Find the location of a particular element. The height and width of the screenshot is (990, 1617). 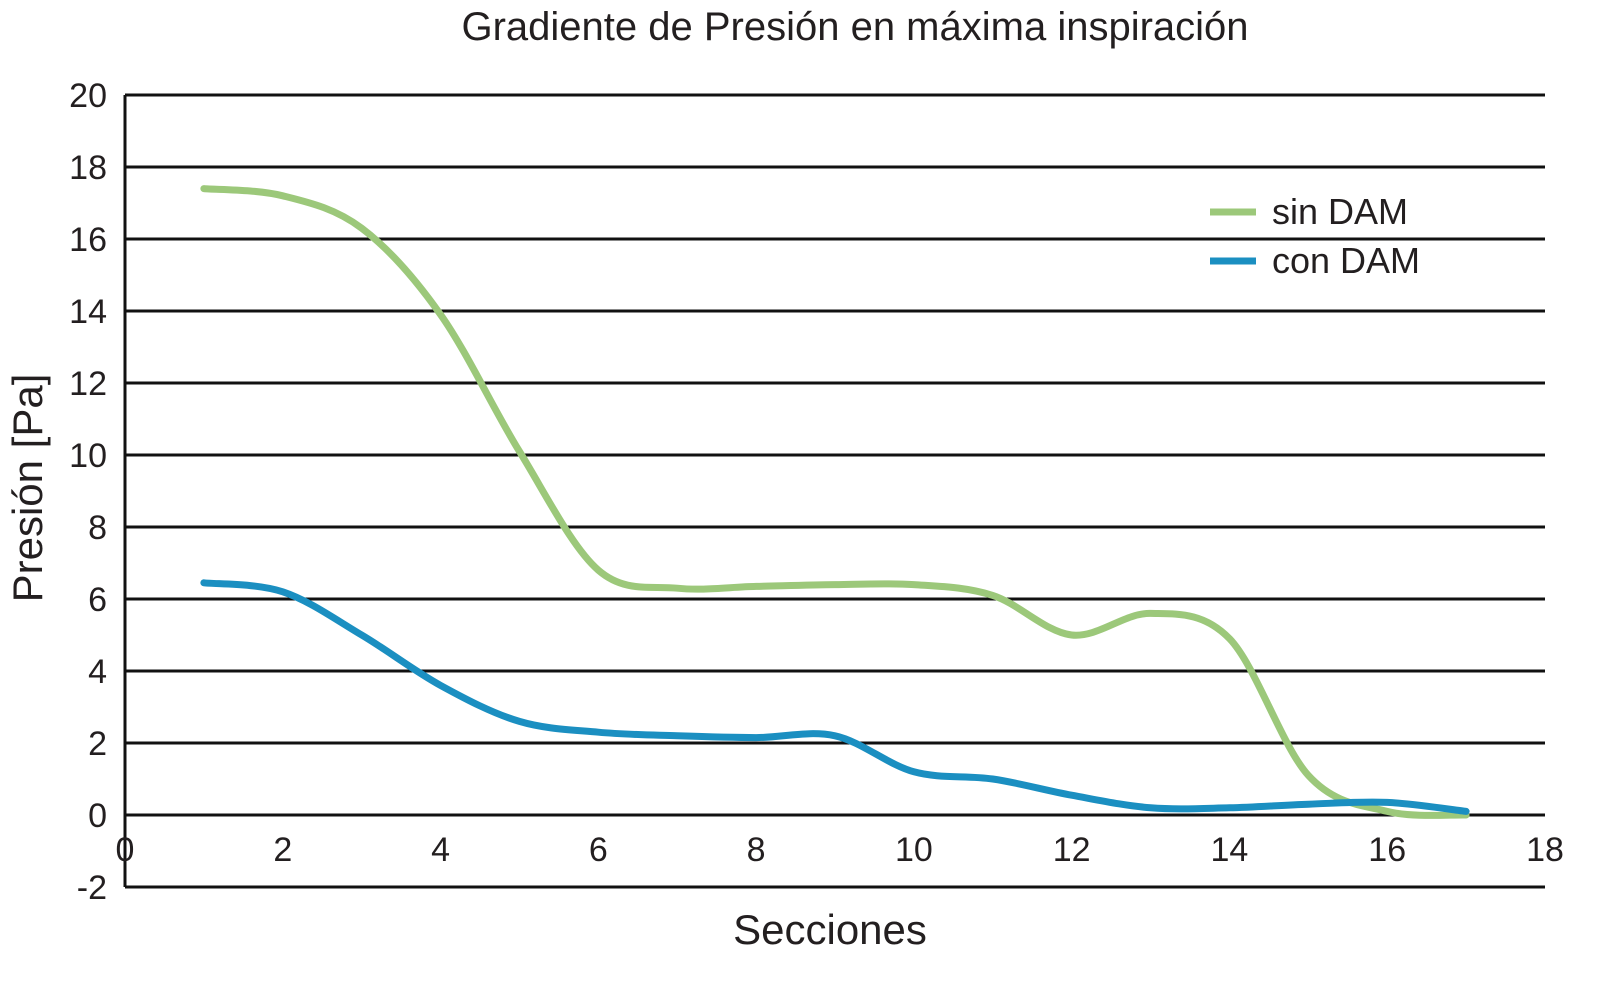

x-tick-label: 2 is located at coordinates (282, 850).